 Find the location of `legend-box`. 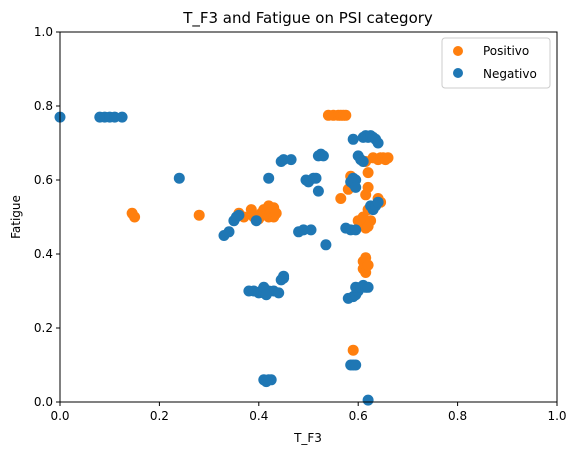

legend-box is located at coordinates (496, 63).